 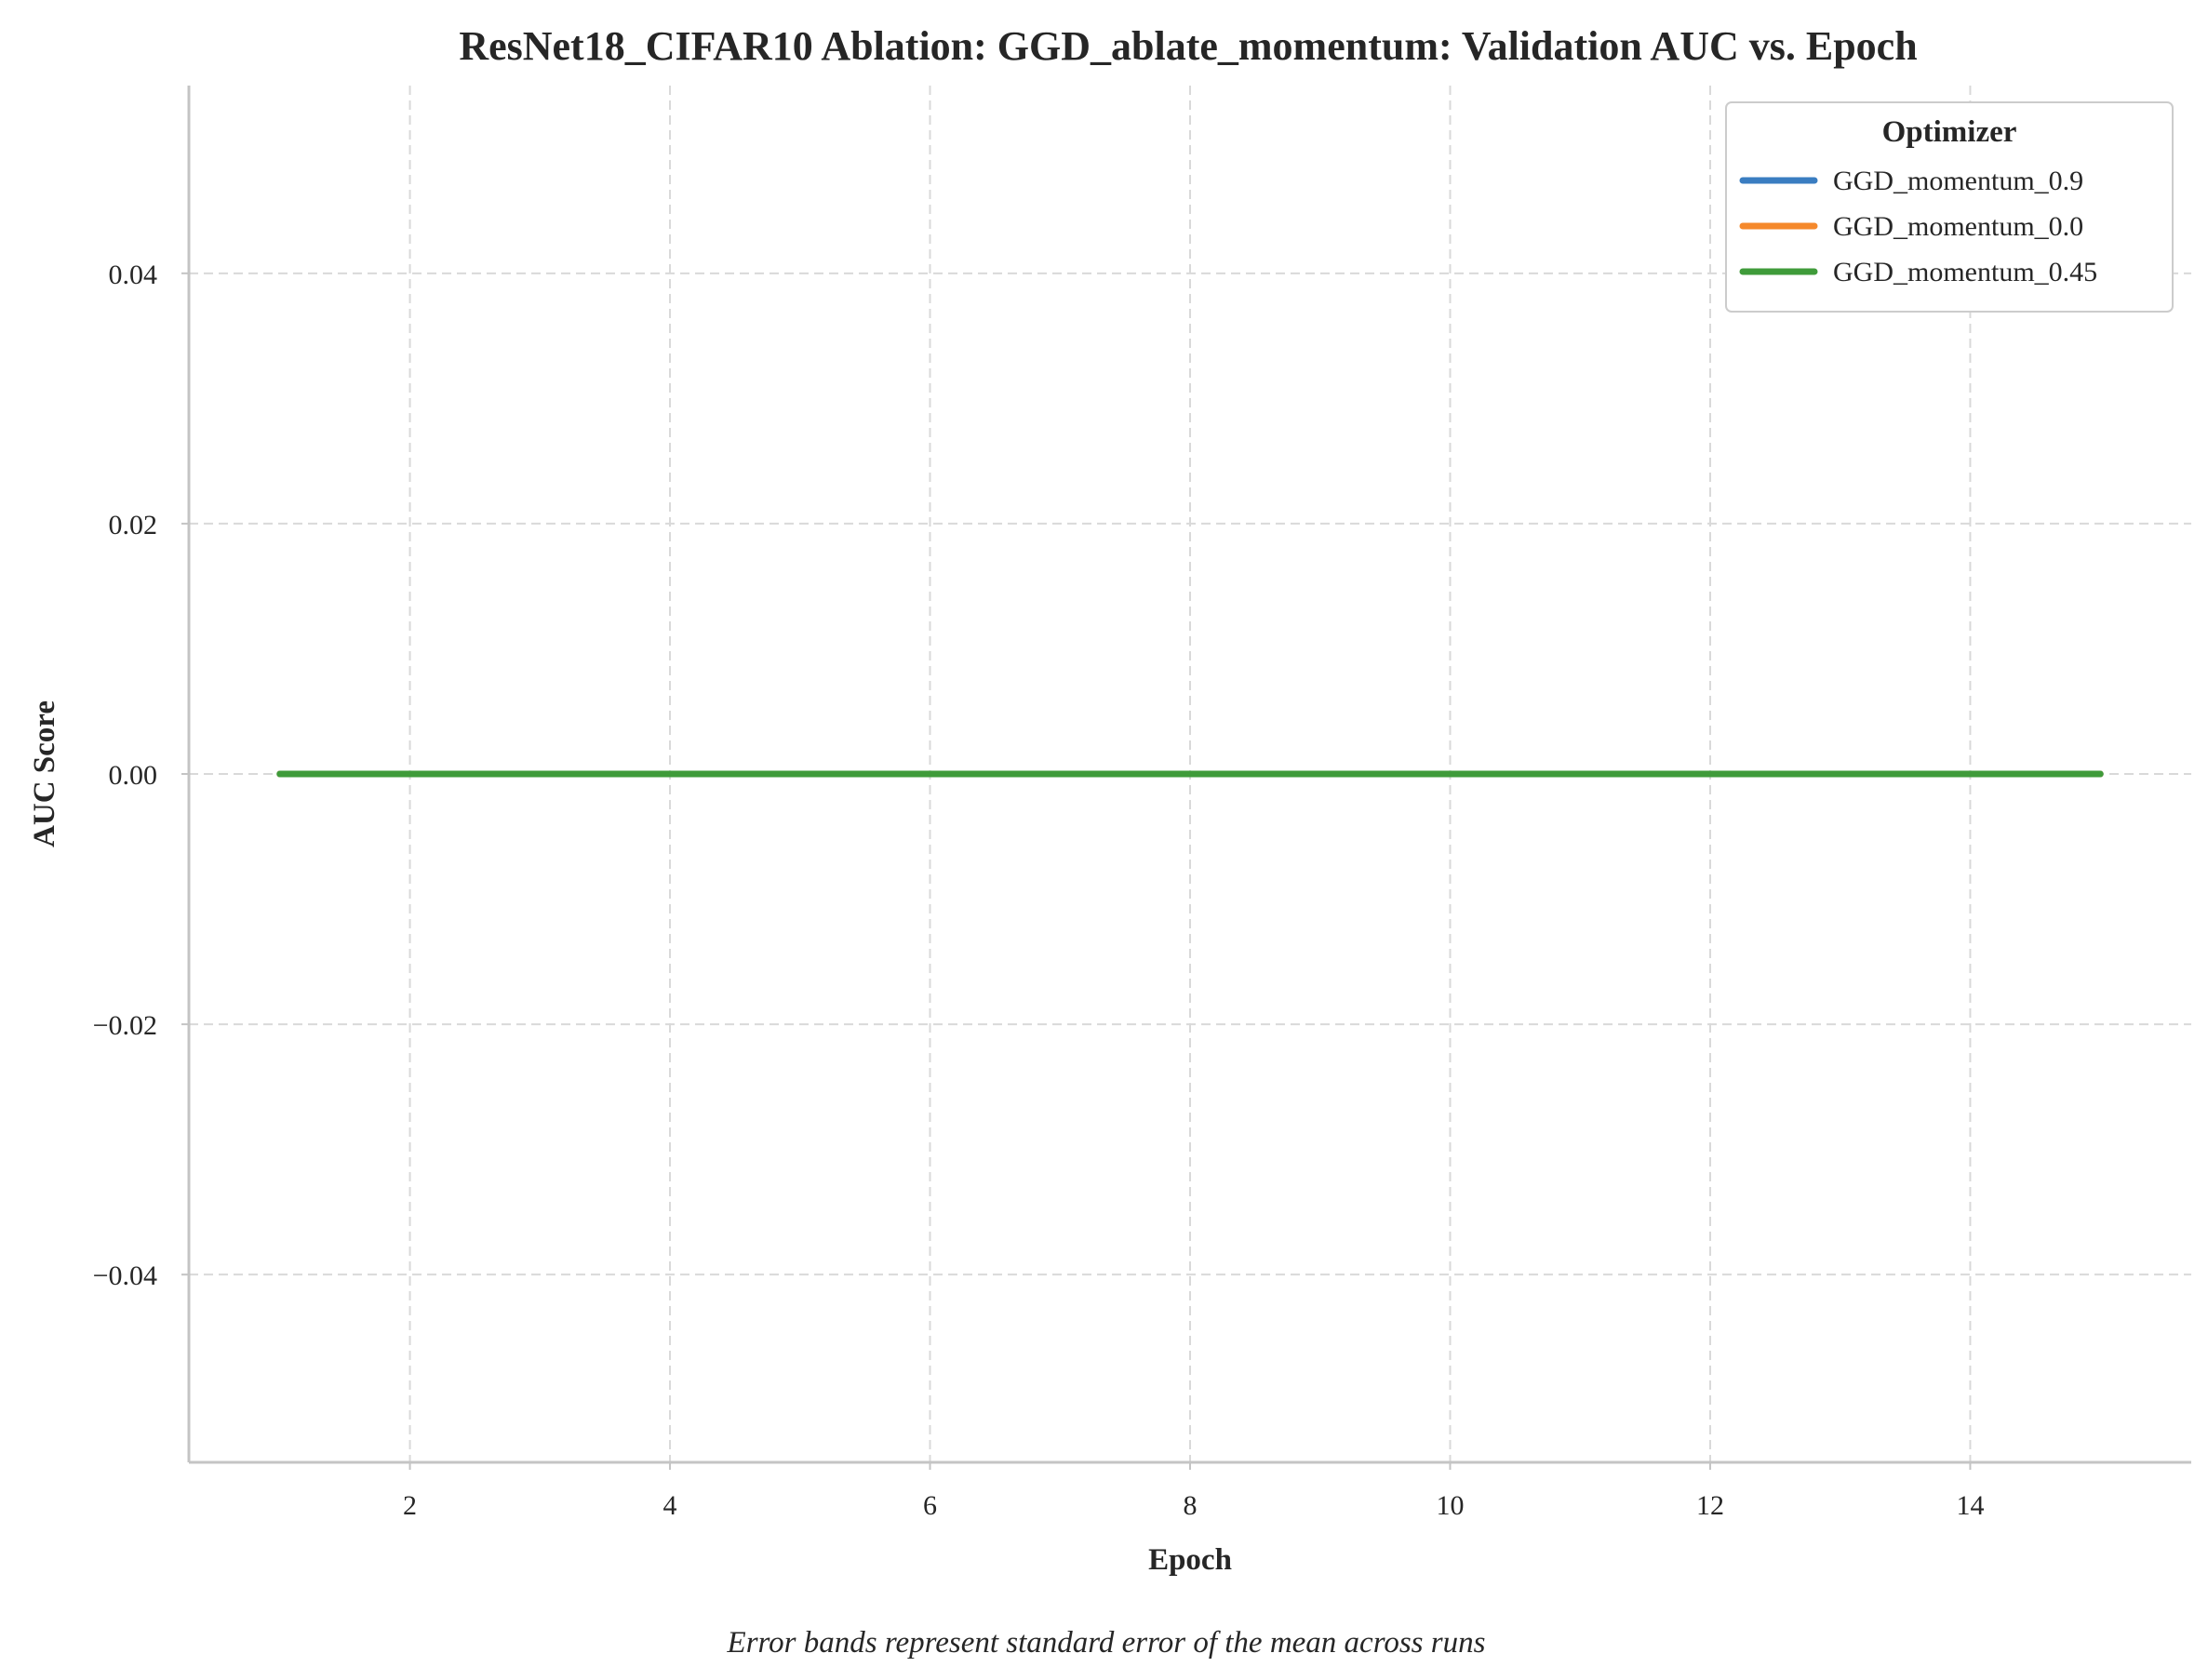 What do you see at coordinates (125, 1025) in the screenshot?
I see `y-tick-label: −0.02` at bounding box center [125, 1025].